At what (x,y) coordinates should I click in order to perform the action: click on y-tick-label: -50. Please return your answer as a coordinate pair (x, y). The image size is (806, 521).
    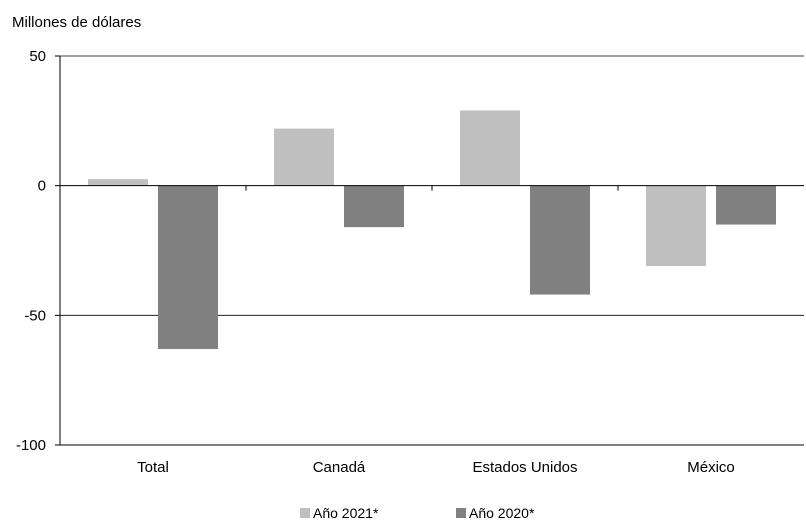
    Looking at the image, I should click on (35, 315).